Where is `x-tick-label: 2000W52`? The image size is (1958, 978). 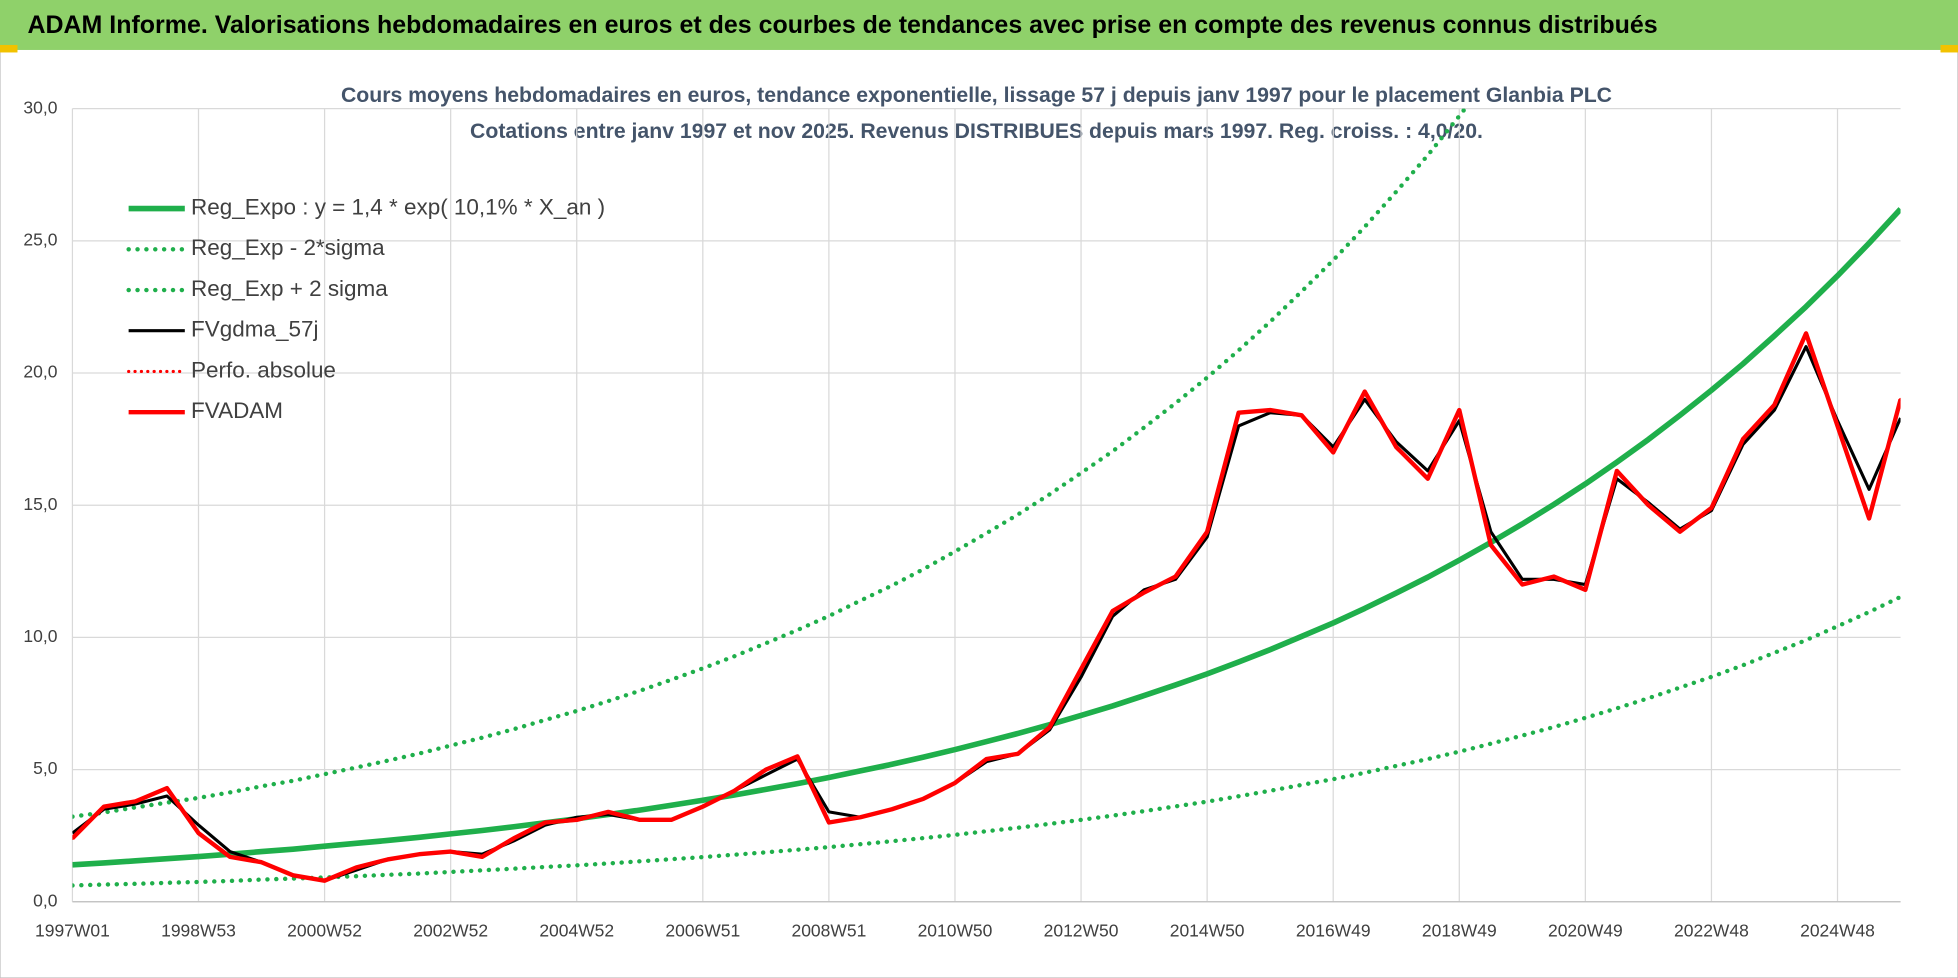
x-tick-label: 2000W52 is located at coordinates (324, 930).